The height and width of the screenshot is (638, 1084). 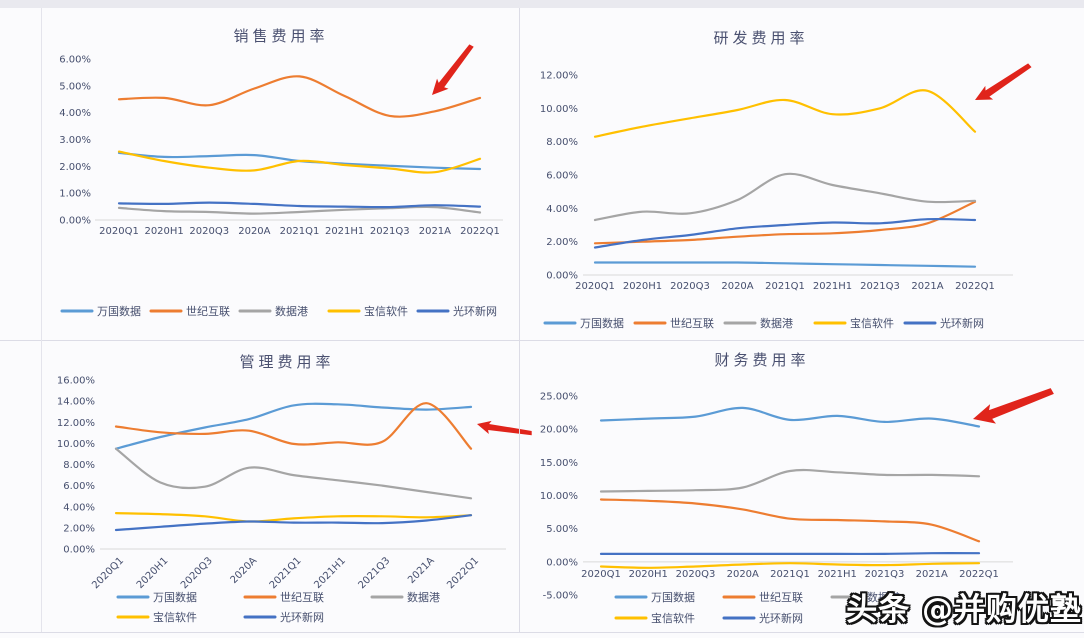 I want to click on chart-title: 销售费用率, so click(x=280, y=36).